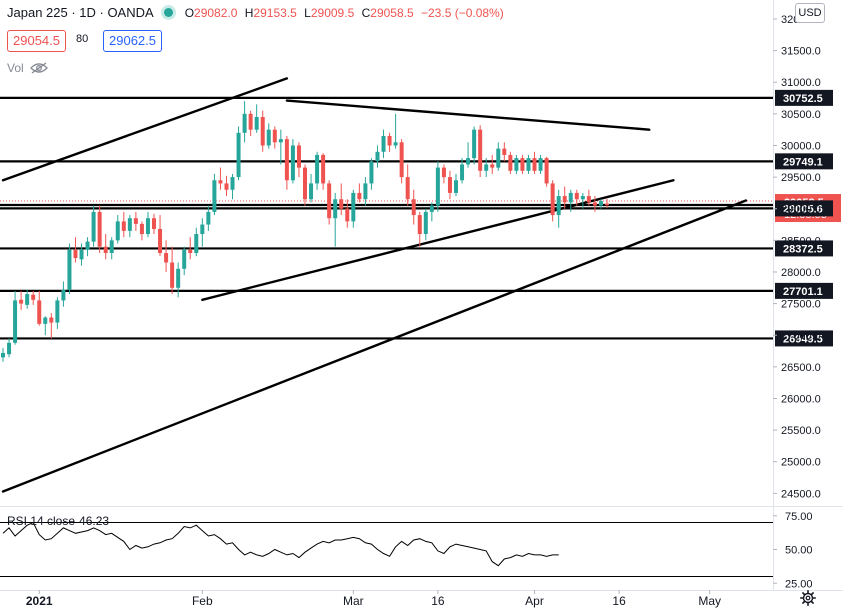 This screenshot has height=616, width=843. Describe the element at coordinates (392, 12) in the screenshot. I see `close-value: 29058.5` at that location.